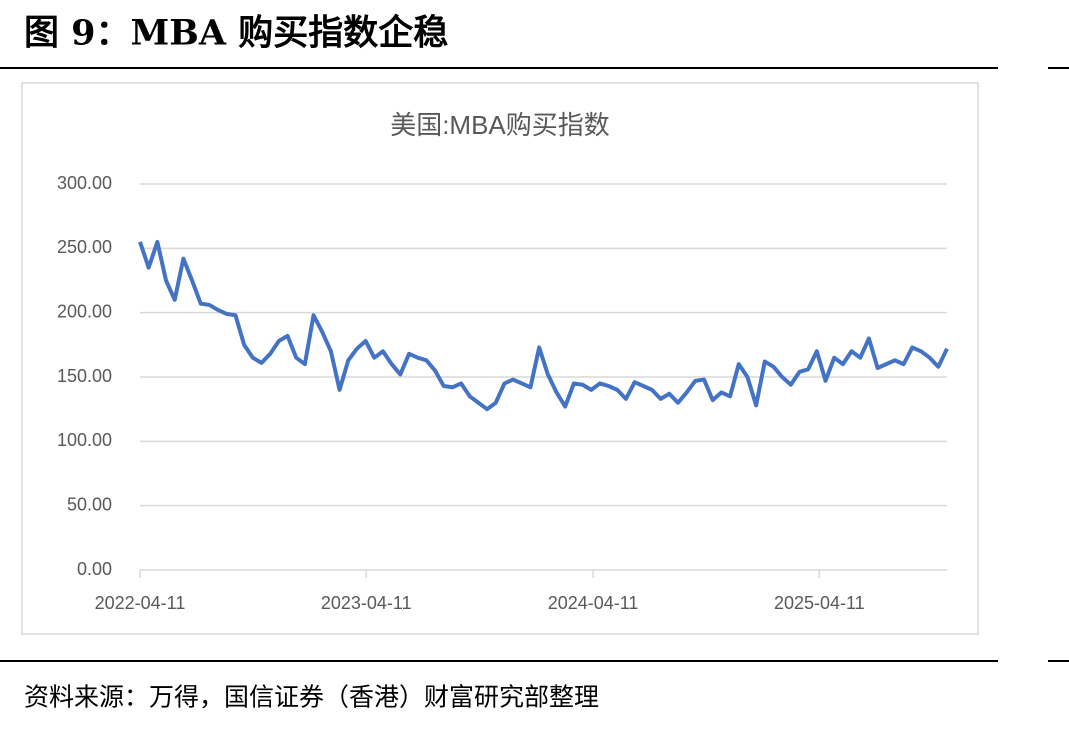  What do you see at coordinates (84, 311) in the screenshot?
I see `y-tick-label: 200.00` at bounding box center [84, 311].